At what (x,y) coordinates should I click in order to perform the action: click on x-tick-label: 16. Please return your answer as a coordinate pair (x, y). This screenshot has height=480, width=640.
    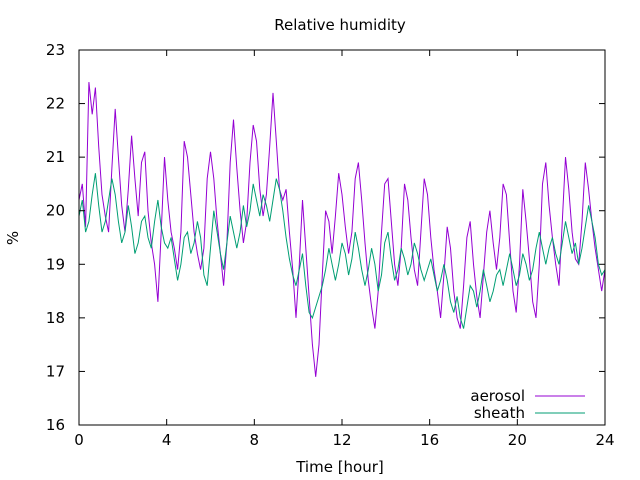
    Looking at the image, I should click on (429, 440).